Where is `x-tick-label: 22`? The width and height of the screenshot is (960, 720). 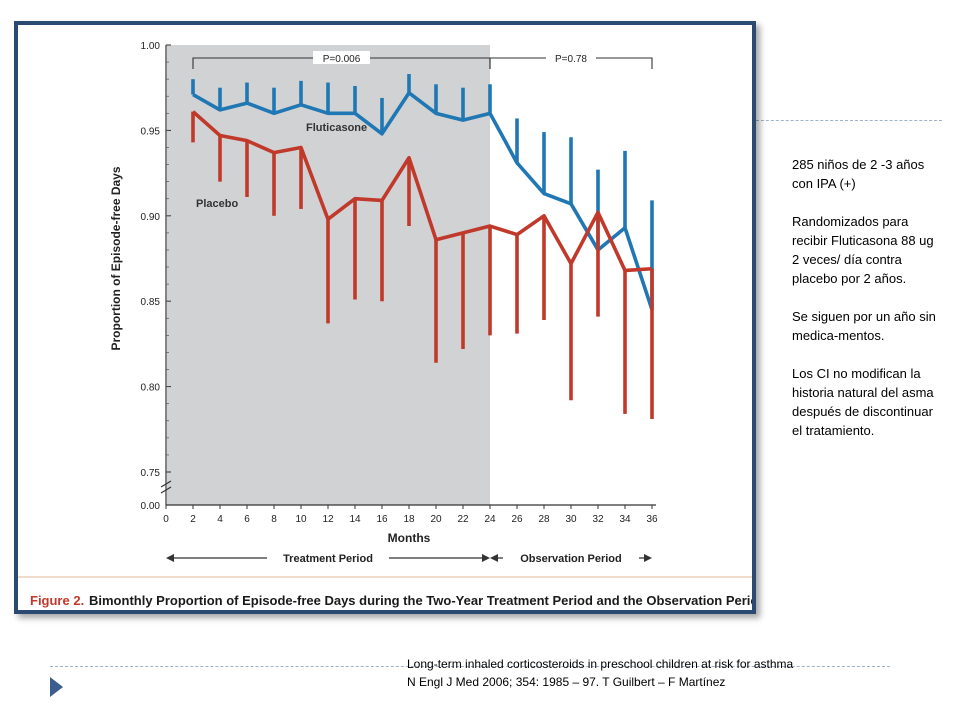 x-tick-label: 22 is located at coordinates (463, 519).